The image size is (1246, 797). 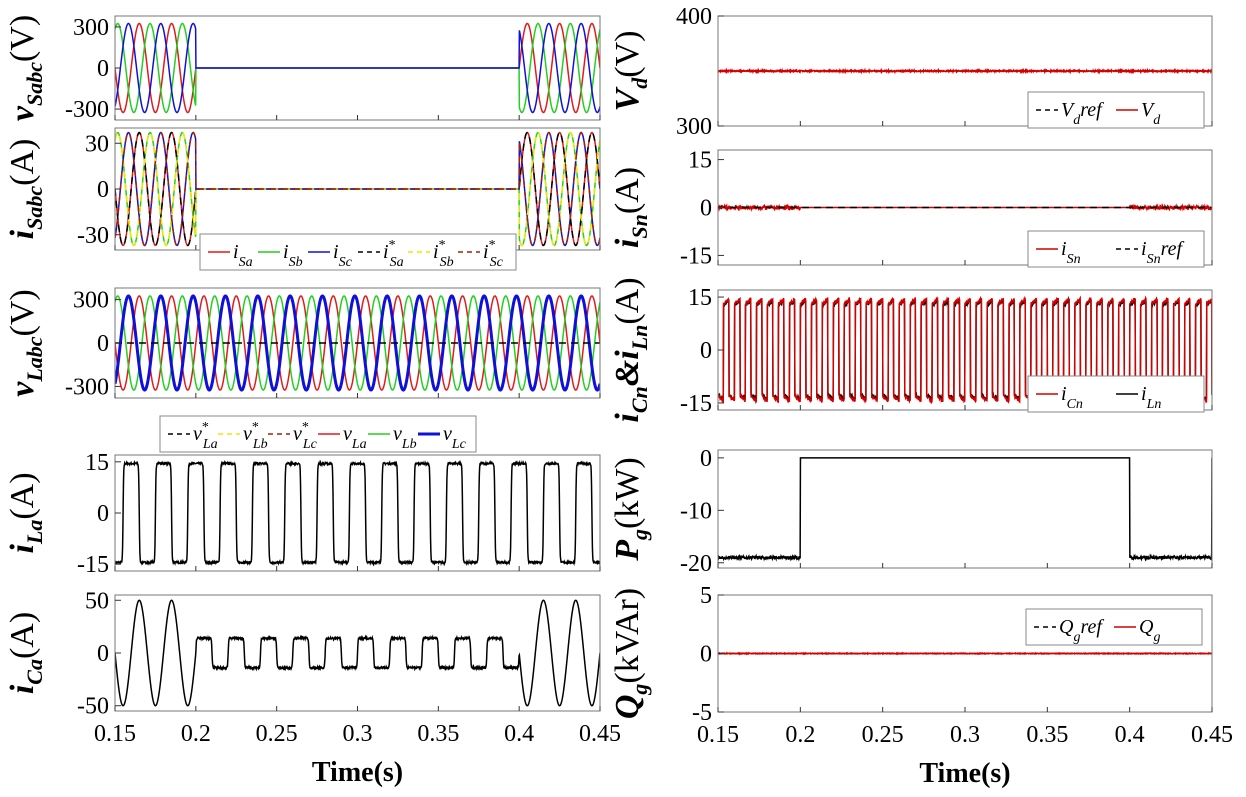 I want to click on plot-area-Pg, so click(x=965, y=509).